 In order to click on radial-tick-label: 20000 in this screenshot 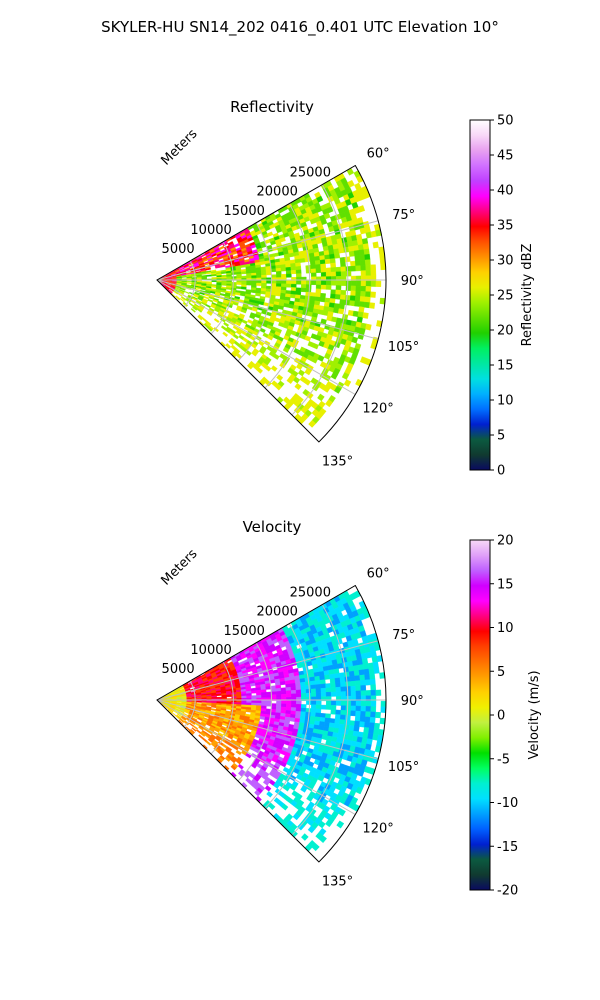, I will do `click(277, 192)`.